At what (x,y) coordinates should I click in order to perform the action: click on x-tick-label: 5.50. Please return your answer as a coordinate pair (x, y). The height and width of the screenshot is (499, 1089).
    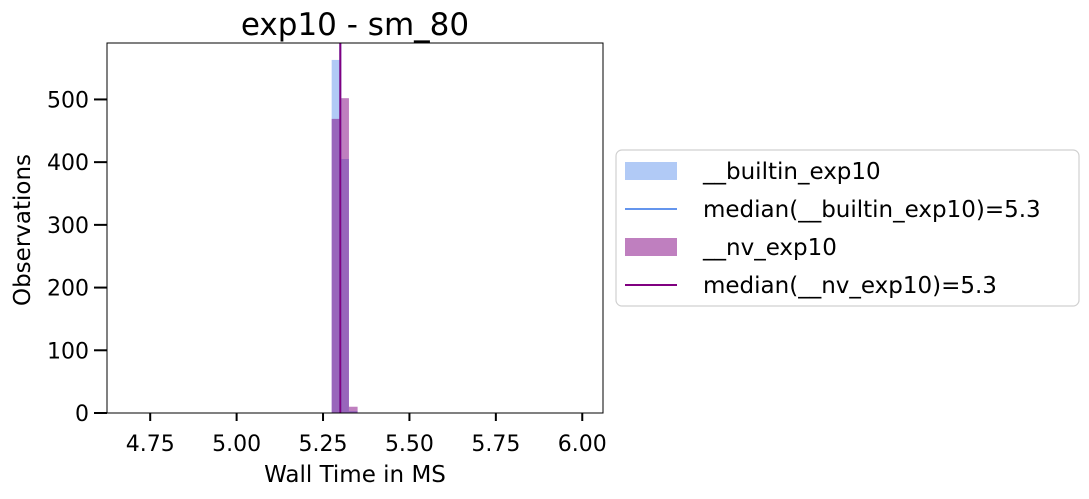
    Looking at the image, I should click on (409, 444).